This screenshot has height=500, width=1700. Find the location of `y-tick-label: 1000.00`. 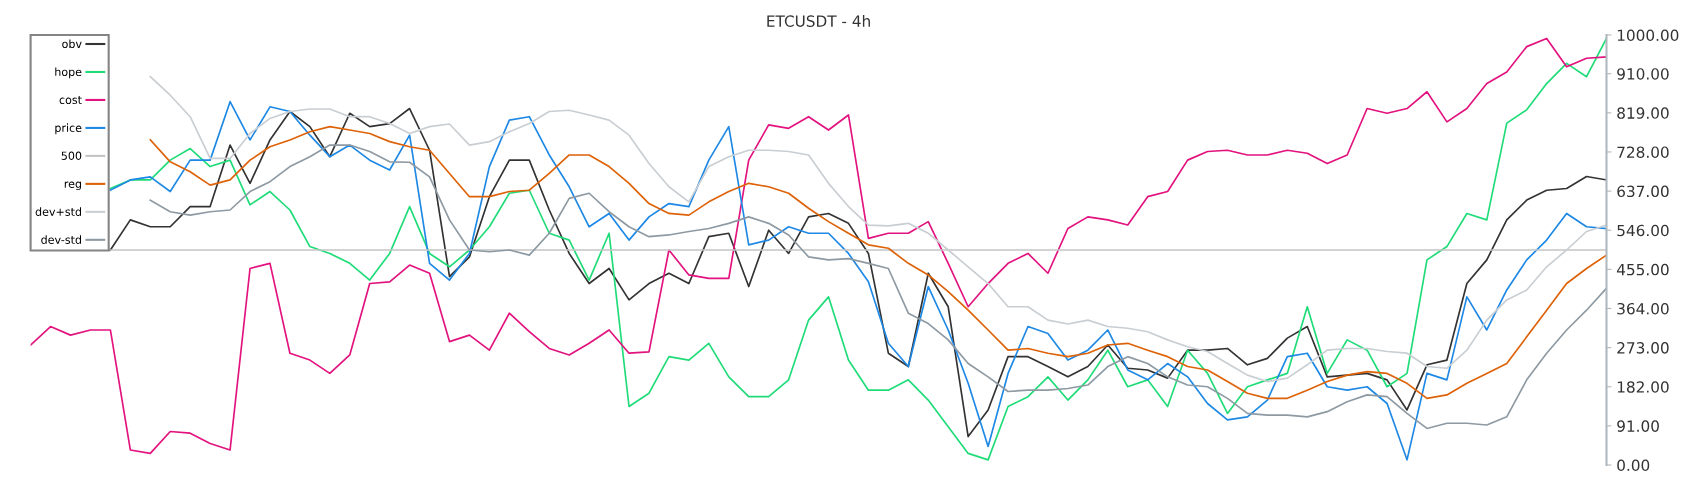

y-tick-label: 1000.00 is located at coordinates (1648, 35).